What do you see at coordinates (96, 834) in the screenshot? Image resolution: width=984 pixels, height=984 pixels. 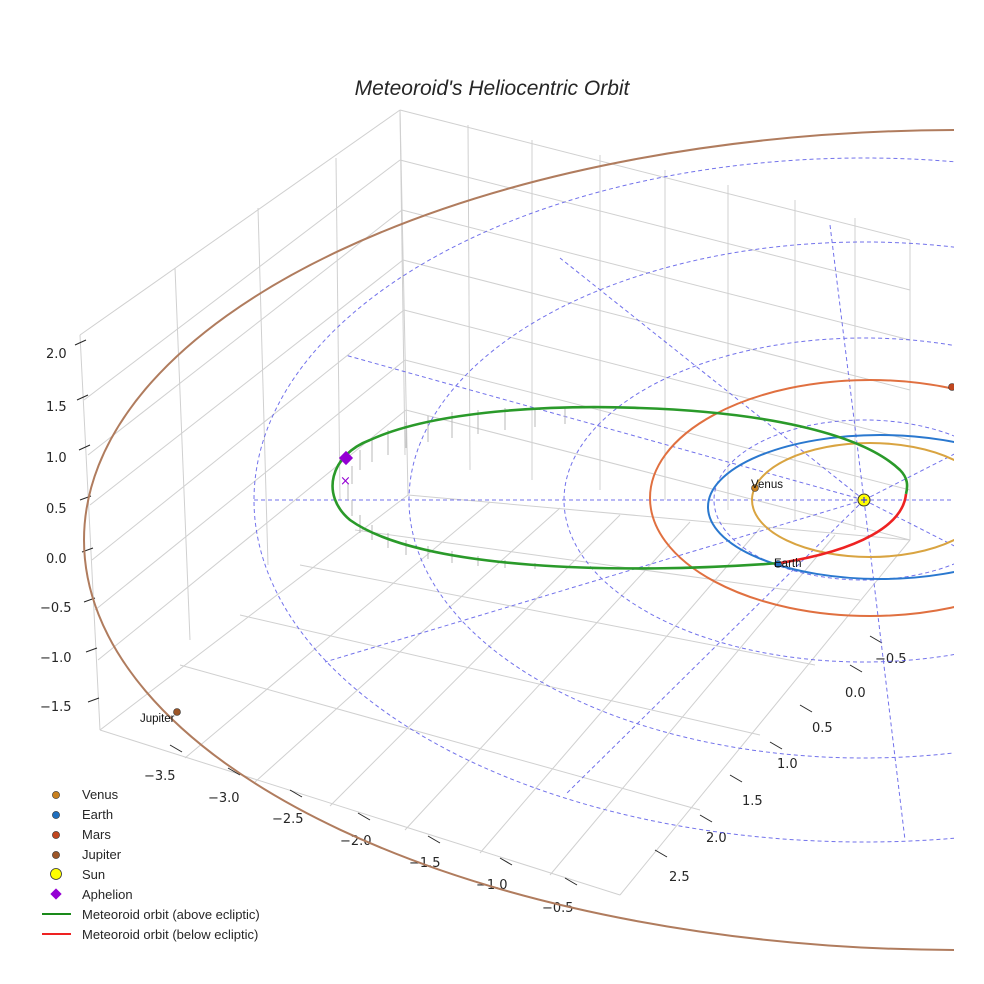 I see `legend-label: Mars` at bounding box center [96, 834].